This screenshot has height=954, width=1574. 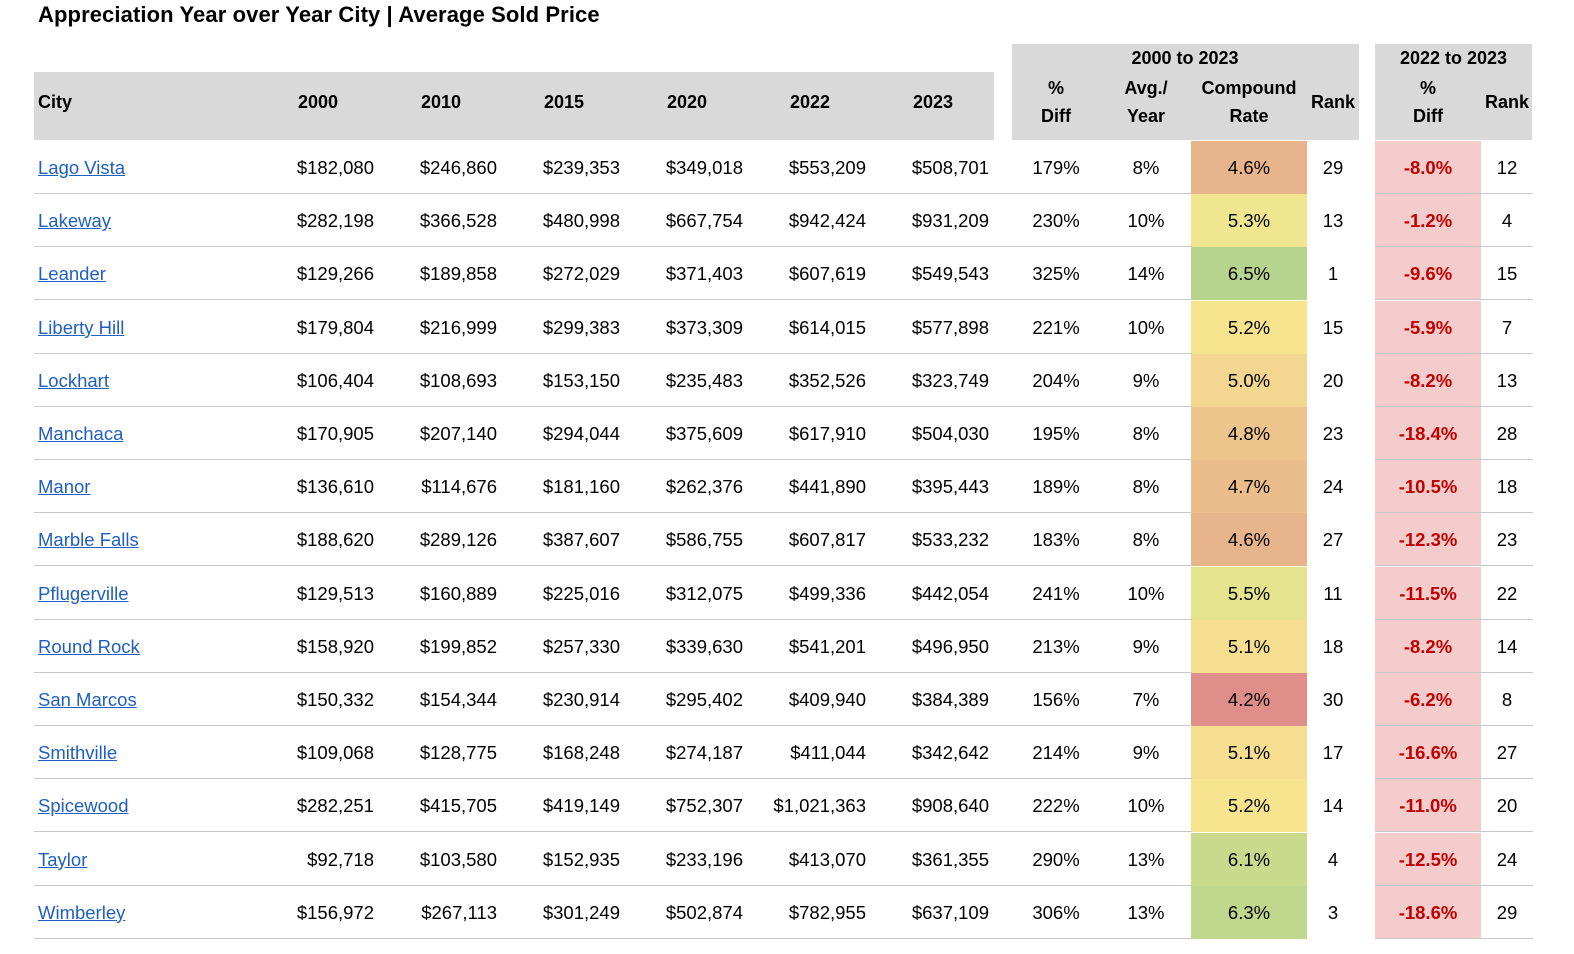 I want to click on city-link: Wimberley, so click(x=82, y=912).